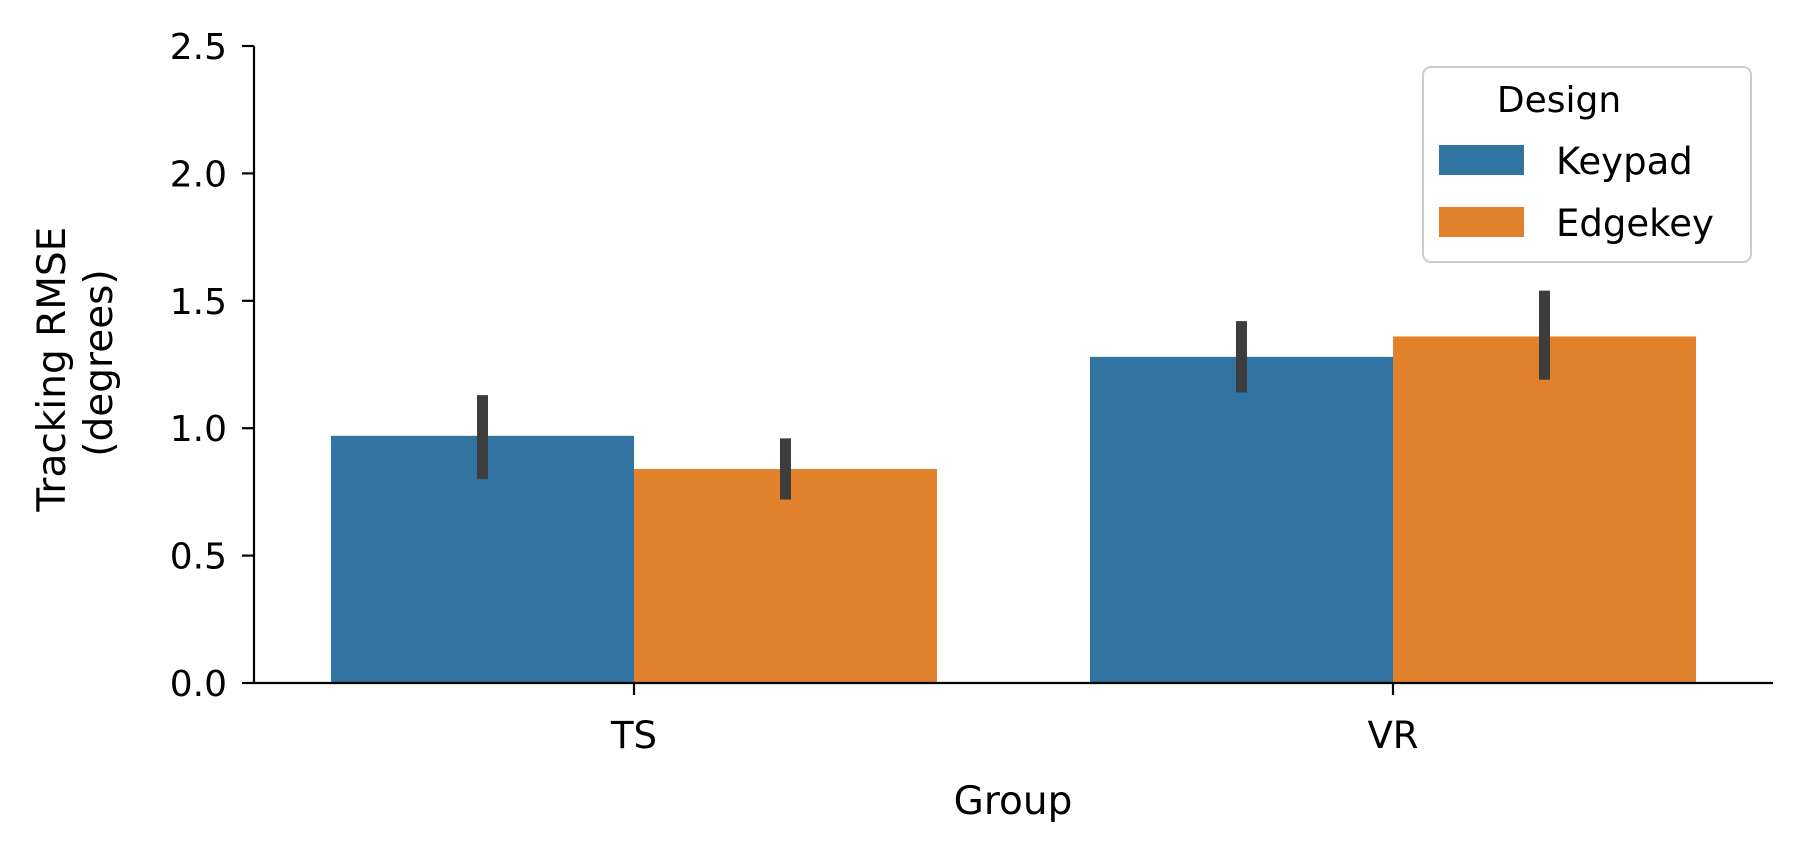 The height and width of the screenshot is (859, 1797). What do you see at coordinates (1241, 519) in the screenshot?
I see `bar-vr-keypad` at bounding box center [1241, 519].